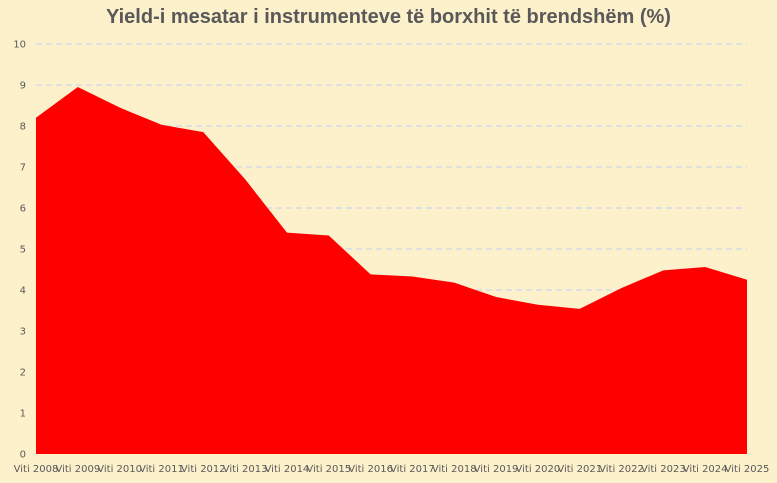  Describe the element at coordinates (23, 291) in the screenshot. I see `y-tick-label: 4` at that location.